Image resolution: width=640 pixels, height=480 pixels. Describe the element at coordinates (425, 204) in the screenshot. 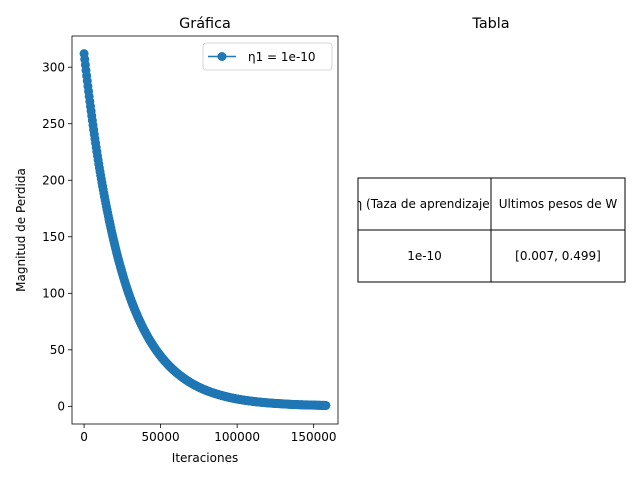

I see `table-header-learning-rate: η (Taza de aprendizaje)` at that location.